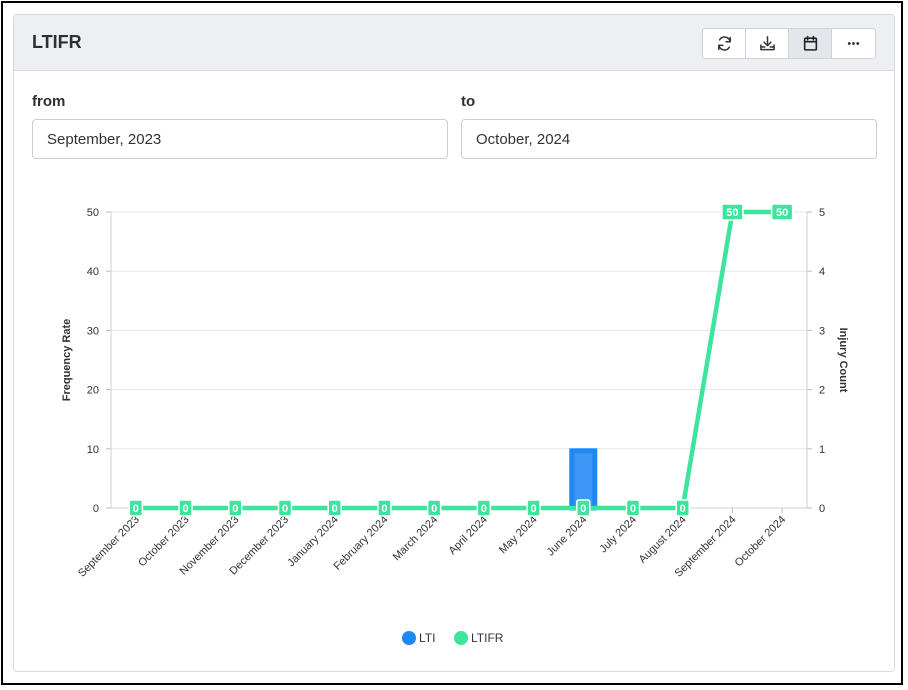 This screenshot has width=908, height=690. Describe the element at coordinates (240, 139) in the screenshot. I see `from-date-input` at that location.